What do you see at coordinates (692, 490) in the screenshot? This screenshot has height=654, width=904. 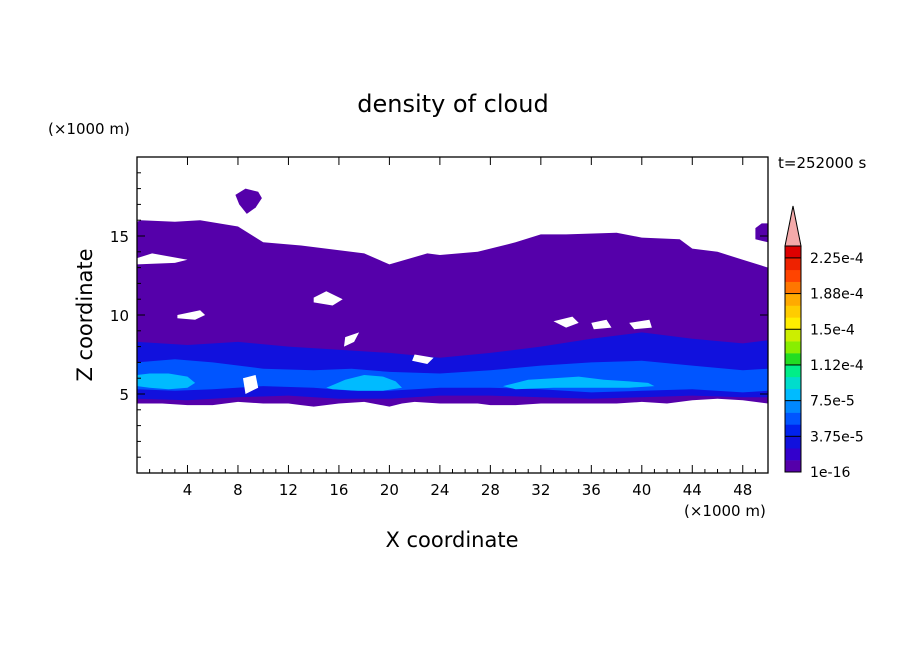 I see `x-tick-label-44: 44` at bounding box center [692, 490].